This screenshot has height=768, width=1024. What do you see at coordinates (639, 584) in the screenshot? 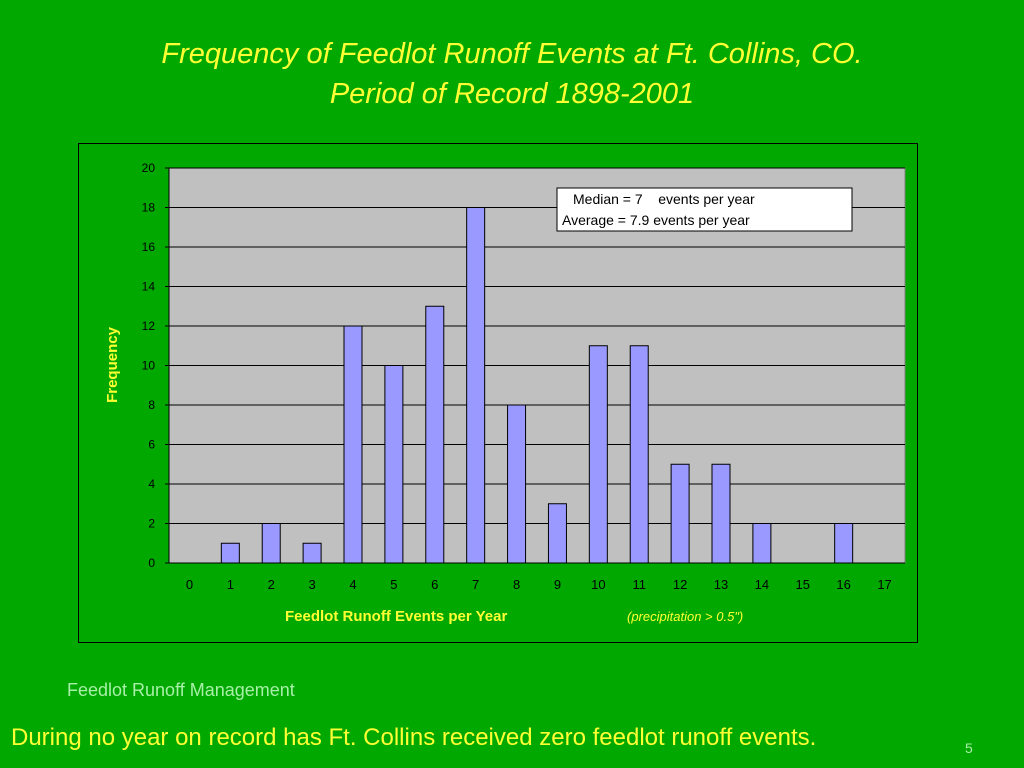
I see `x-tick-label: 11` at bounding box center [639, 584].